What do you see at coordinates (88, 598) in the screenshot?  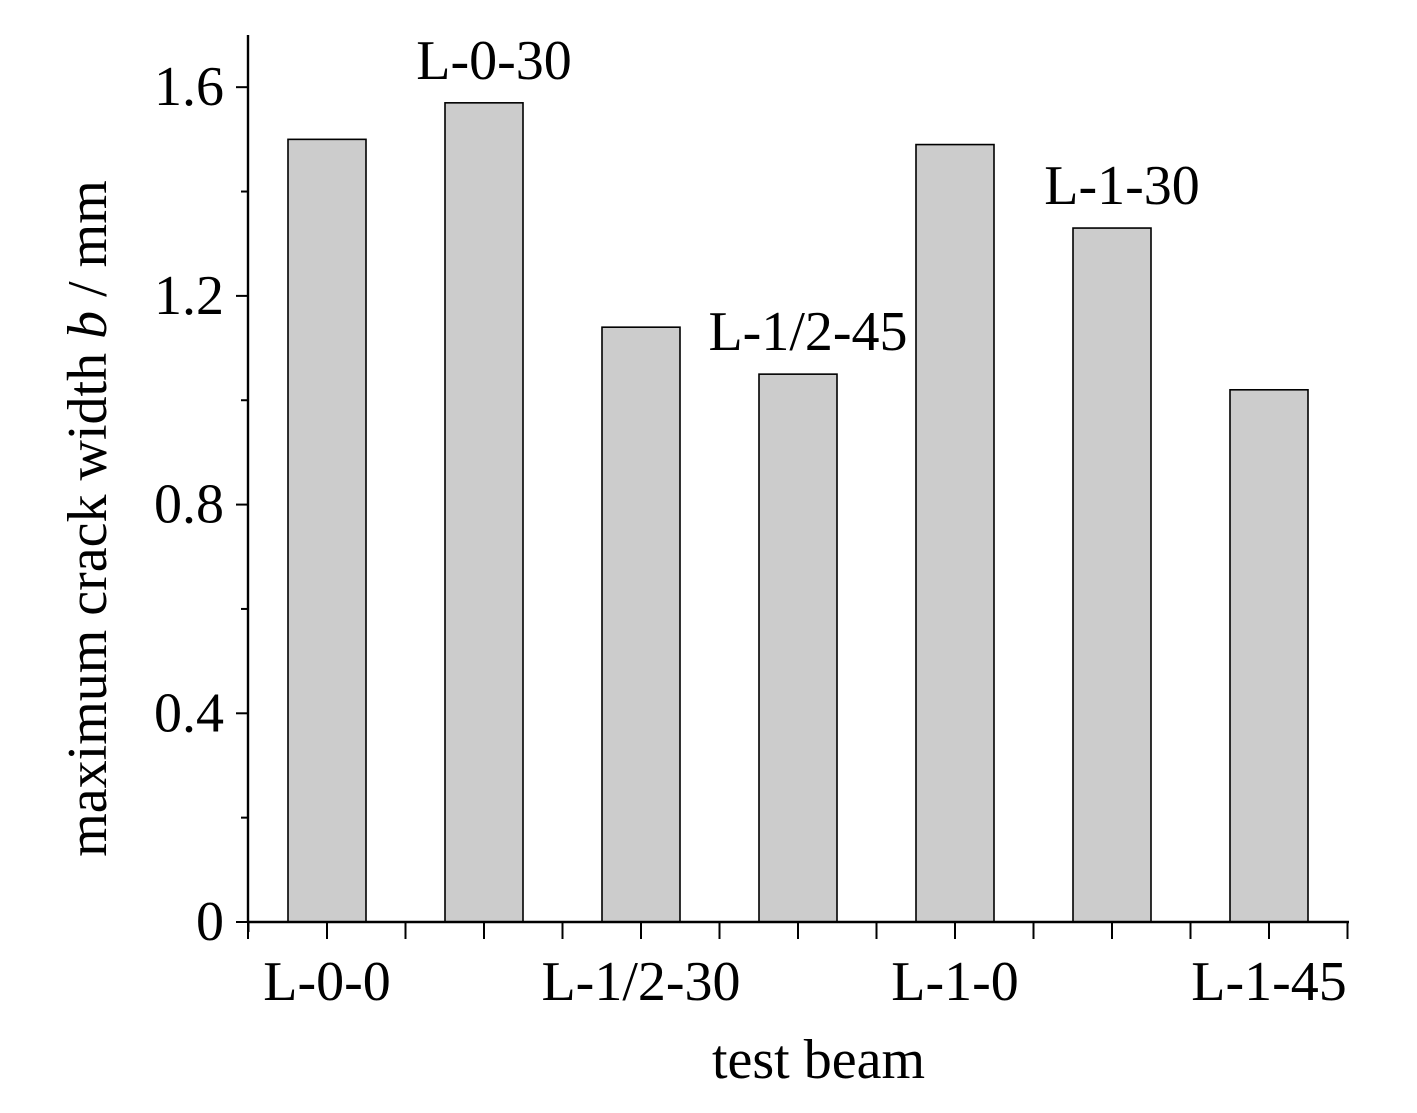 I see `y-axis-title-part-1: maximum crack width` at bounding box center [88, 598].